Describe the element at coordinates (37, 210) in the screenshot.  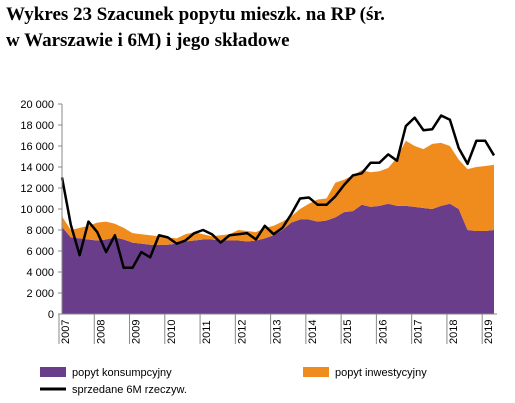
I see `y-tick-label: 10 000` at that location.